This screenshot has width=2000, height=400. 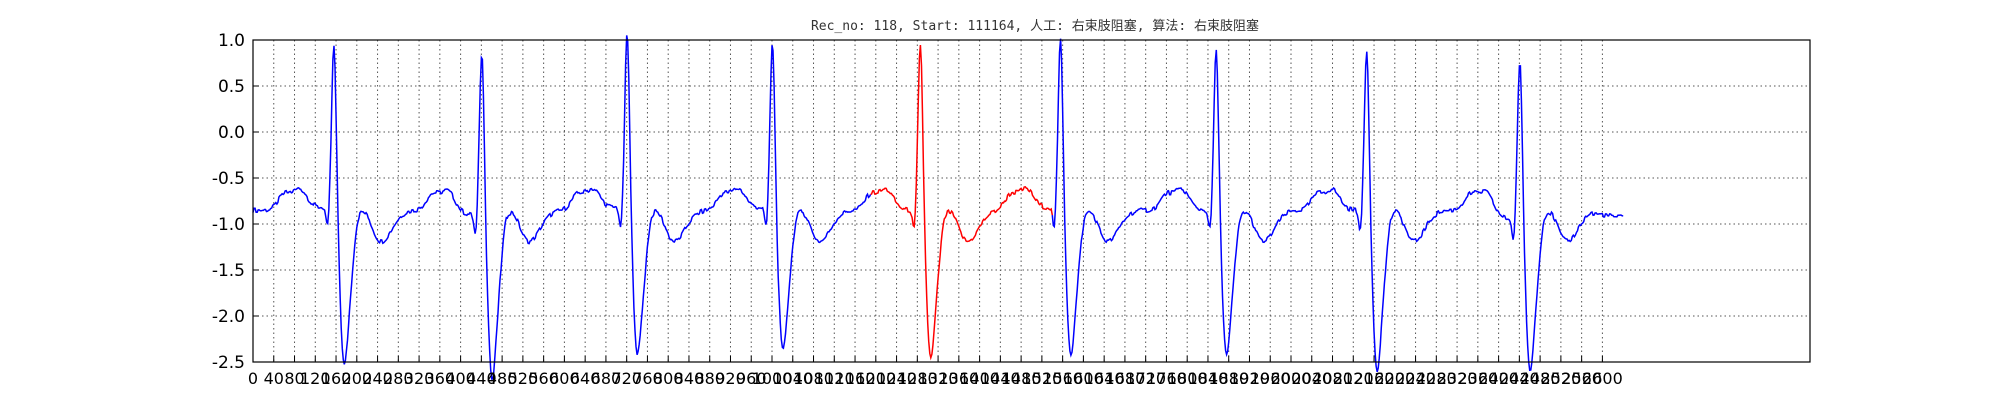 What do you see at coordinates (228, 317) in the screenshot?
I see `y-tick-label: -2.0` at bounding box center [228, 317].